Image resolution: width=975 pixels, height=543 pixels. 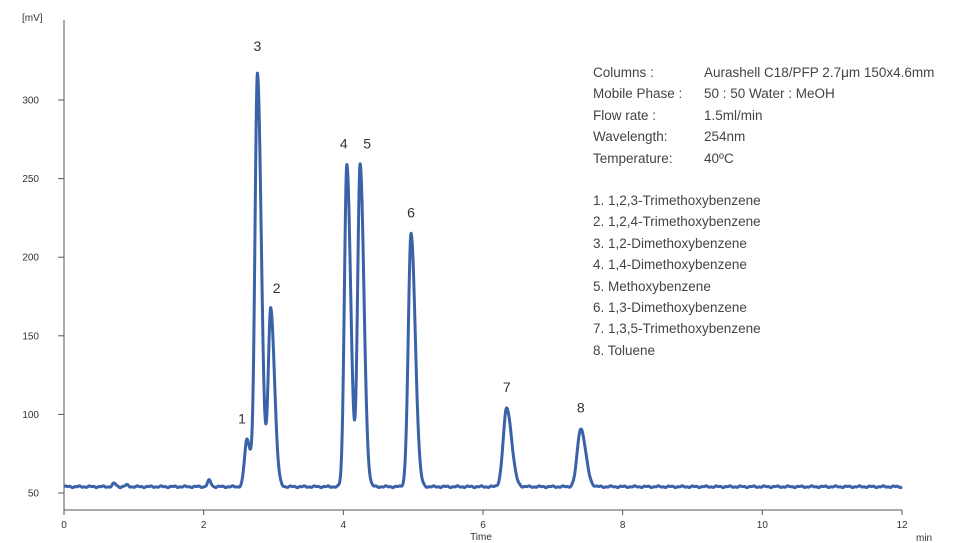 I want to click on condition-label: Temperature:, so click(x=633, y=158).